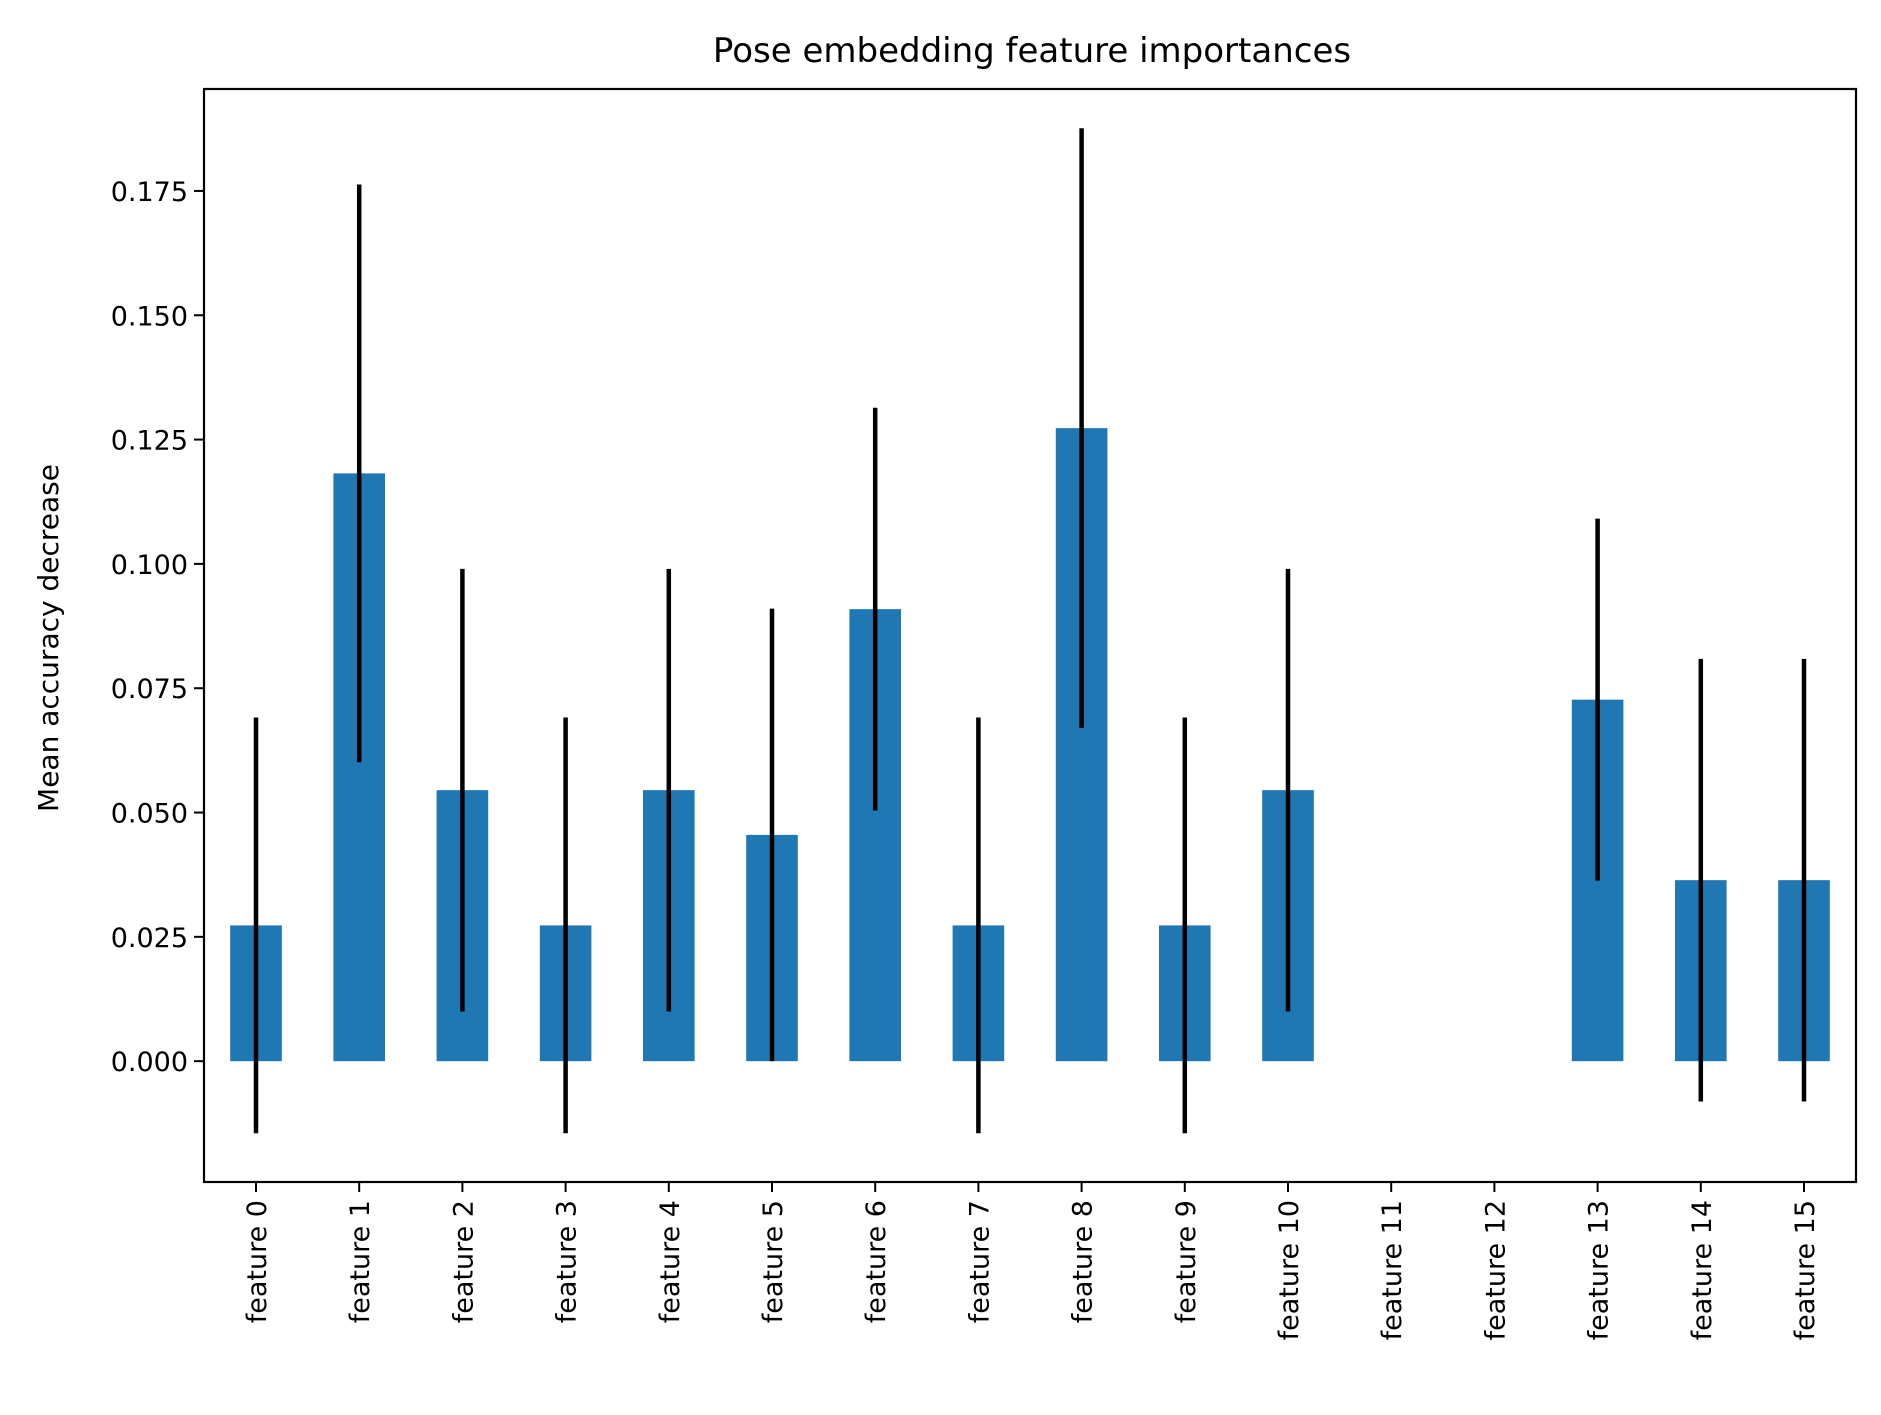 This screenshot has height=1415, width=1881. What do you see at coordinates (149, 1062) in the screenshot?
I see `y-tick-label-0: 0.000` at bounding box center [149, 1062].